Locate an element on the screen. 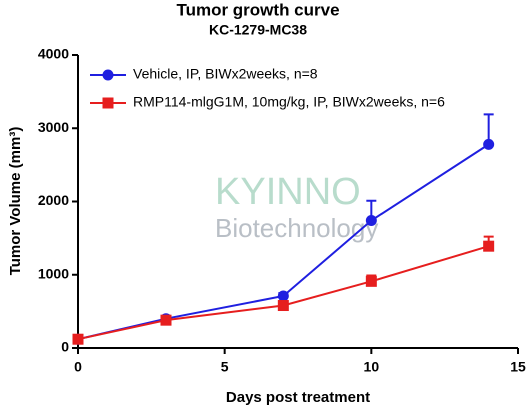 The image size is (532, 413). watermark: Biotechnology is located at coordinates (296, 228).